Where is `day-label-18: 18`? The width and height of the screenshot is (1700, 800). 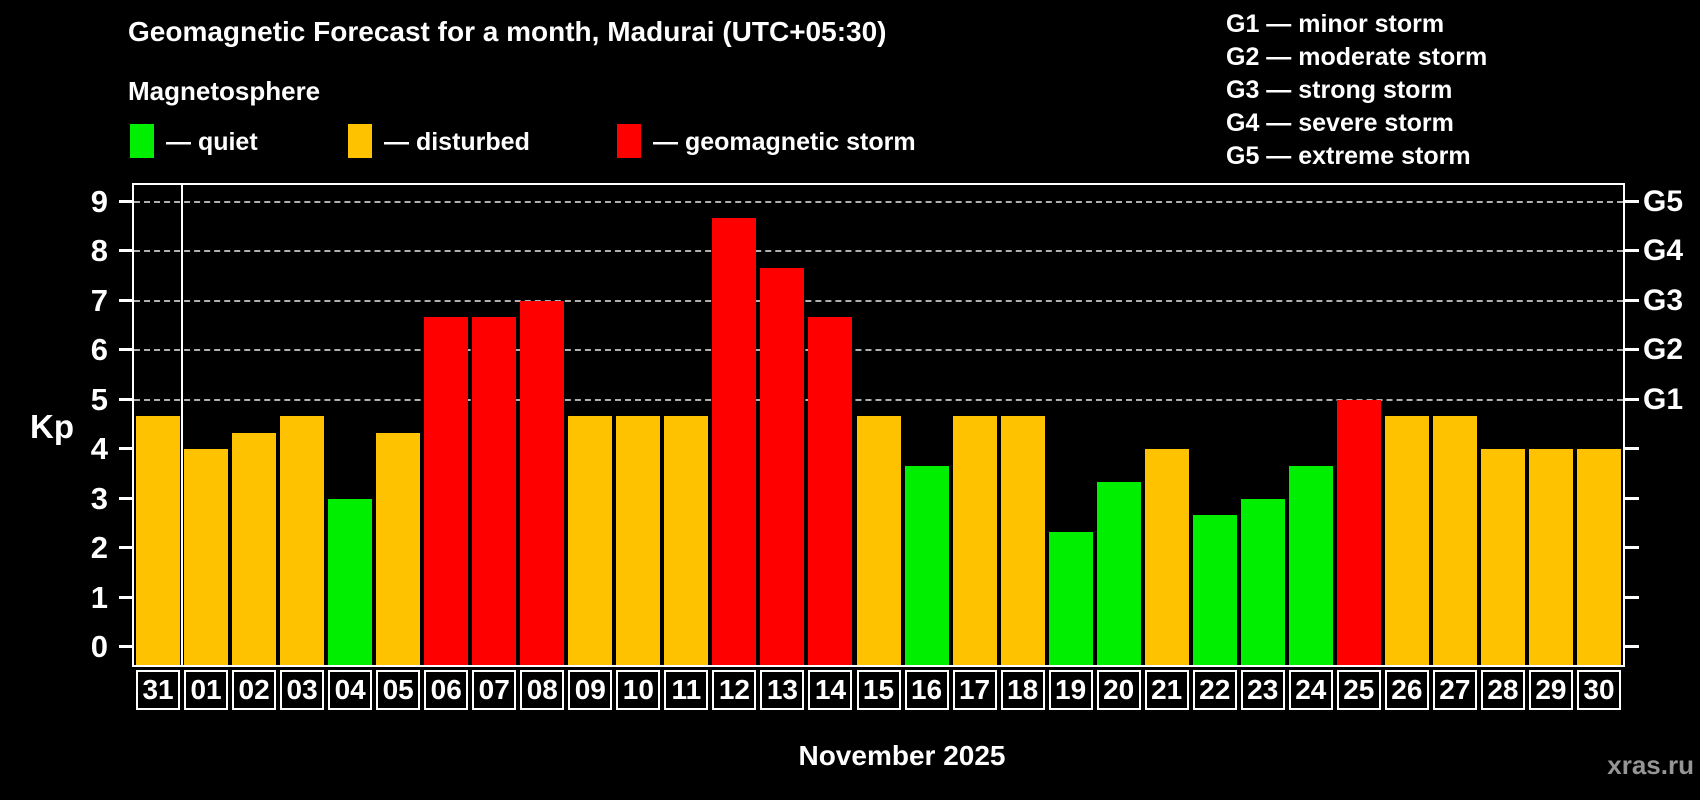
day-label-18: 18 is located at coordinates (1022, 690).